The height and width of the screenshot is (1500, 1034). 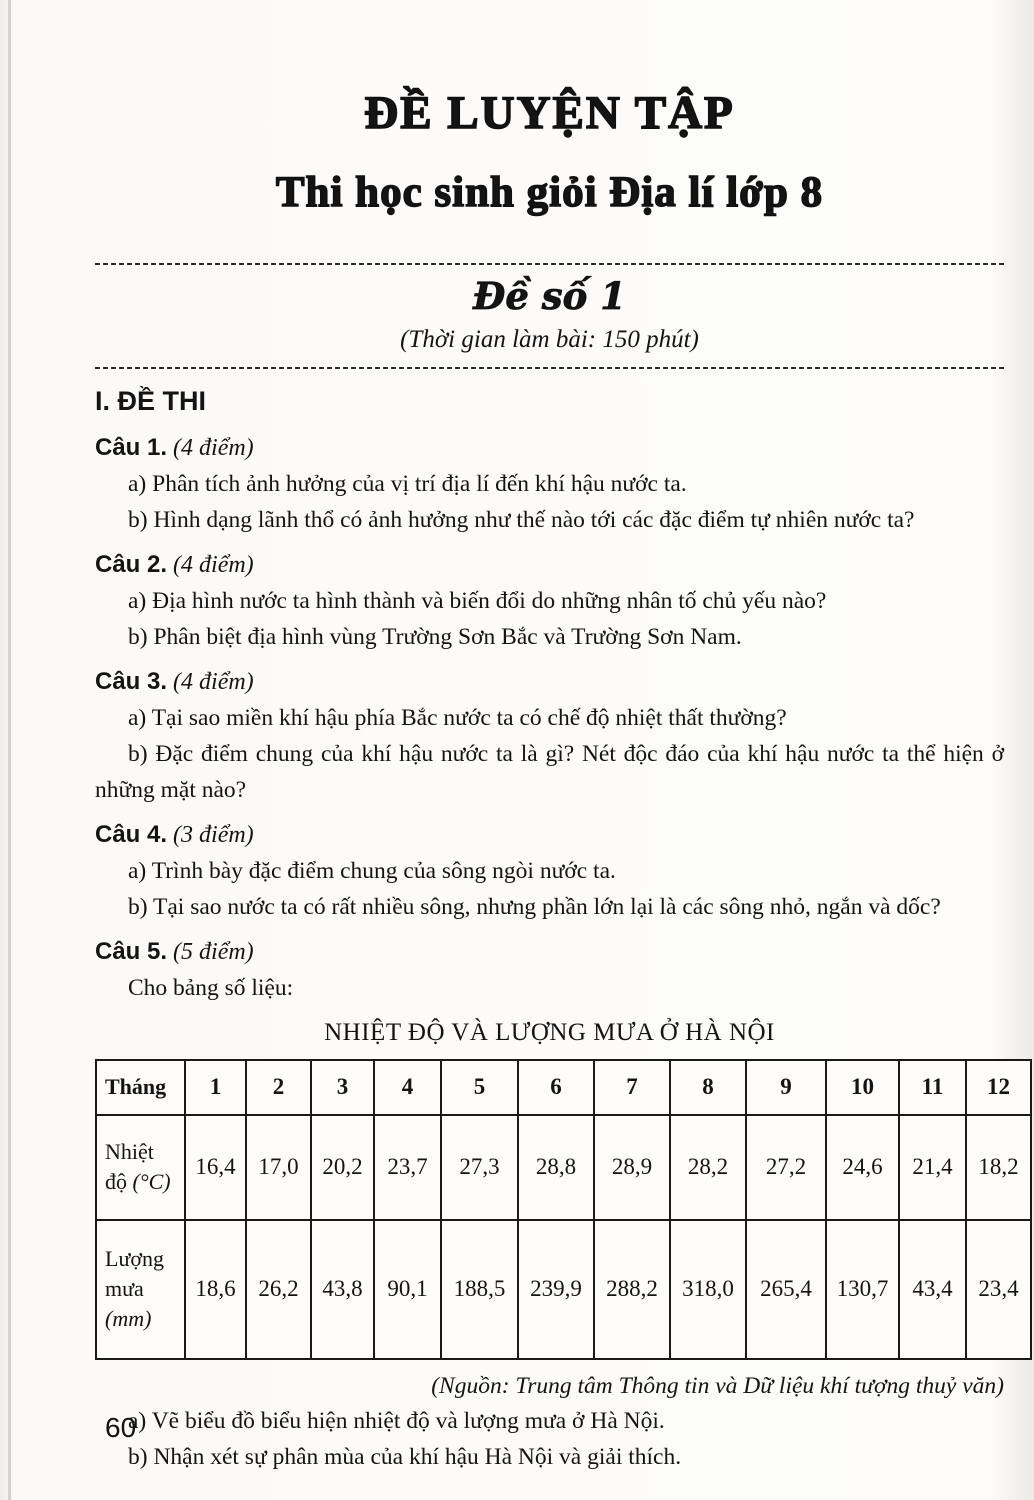 I want to click on question-3-heading: Câu 3. (4 điểm), so click(x=549, y=682).